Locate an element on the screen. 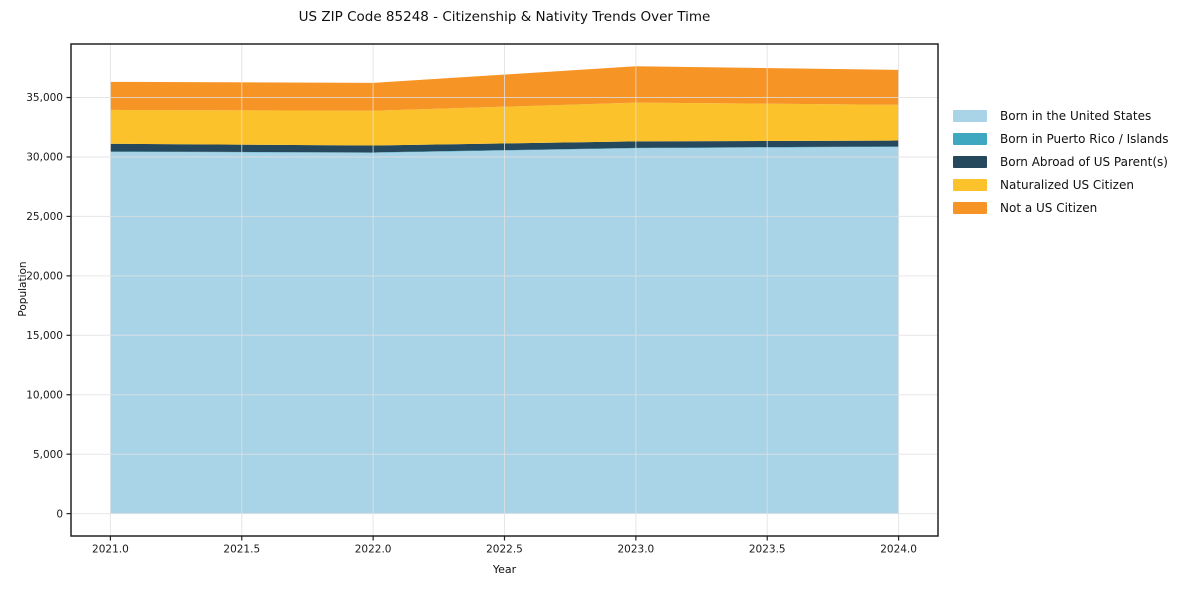 Image resolution: width=1189 pixels, height=590 pixels. legend-label: Born in Puerto Rico / Islands is located at coordinates (1084, 138).